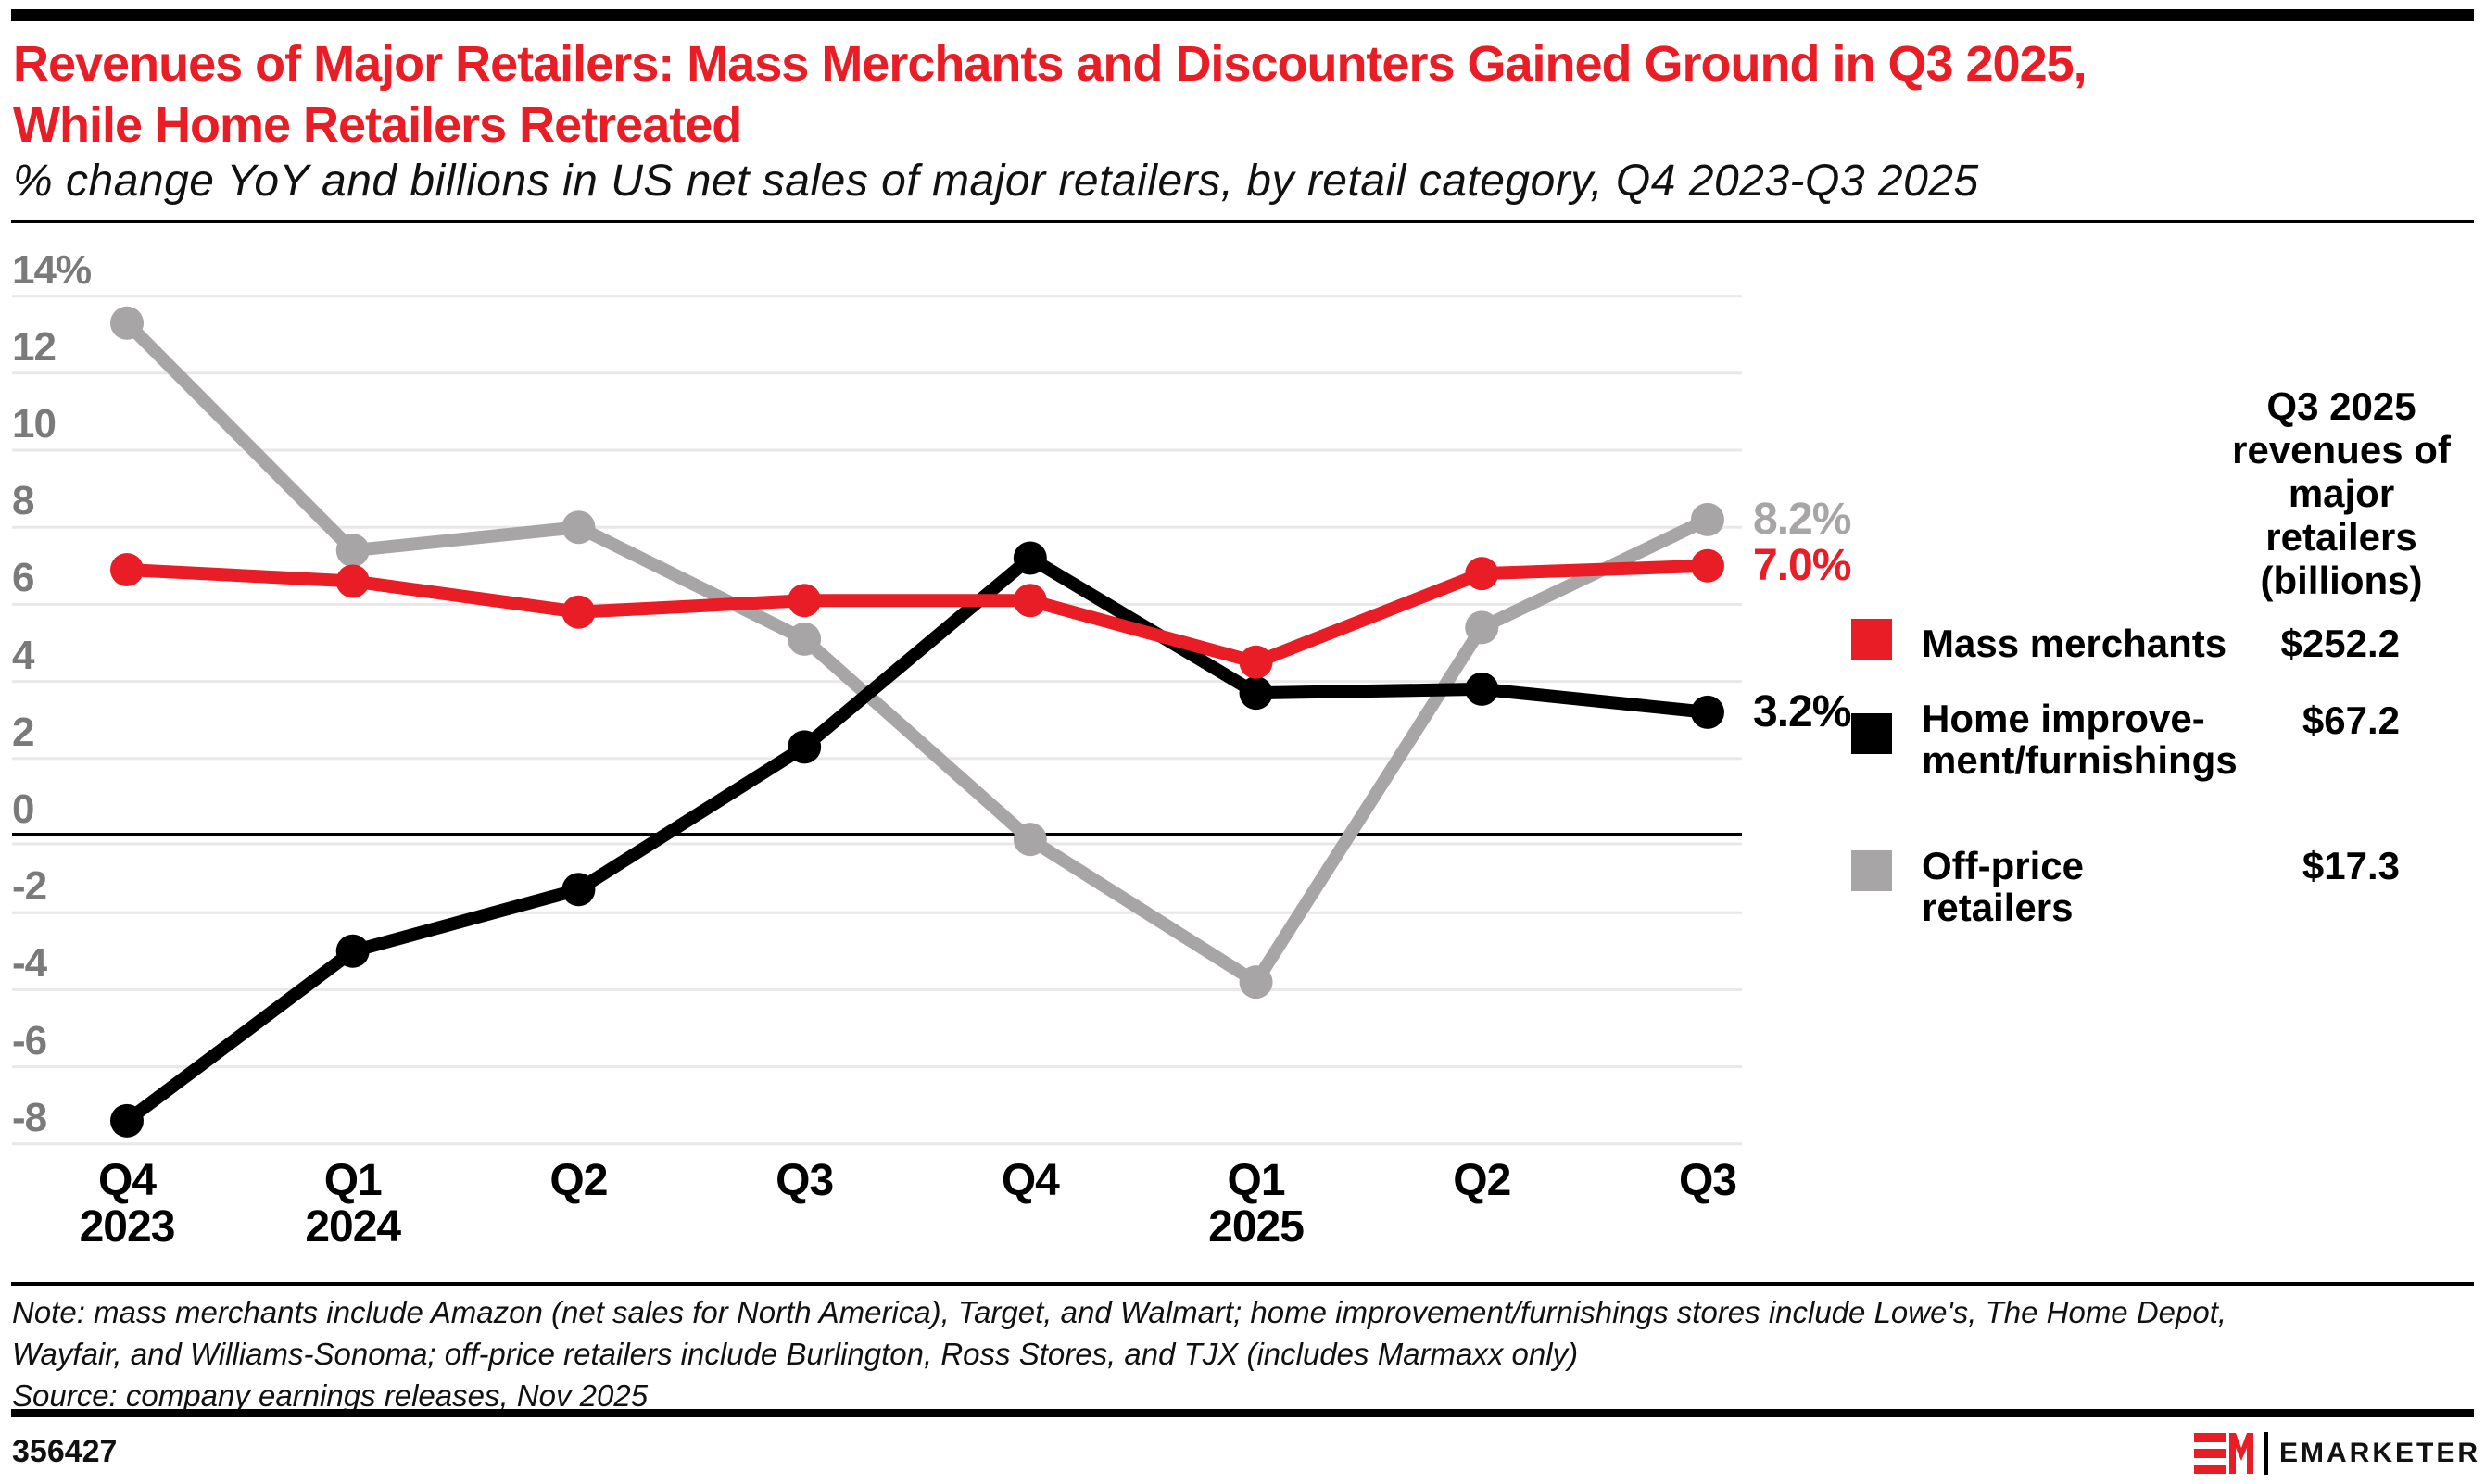 The image size is (2485, 1484). Describe the element at coordinates (30, 1117) in the screenshot. I see `y-axis-tick-label: -8` at that location.